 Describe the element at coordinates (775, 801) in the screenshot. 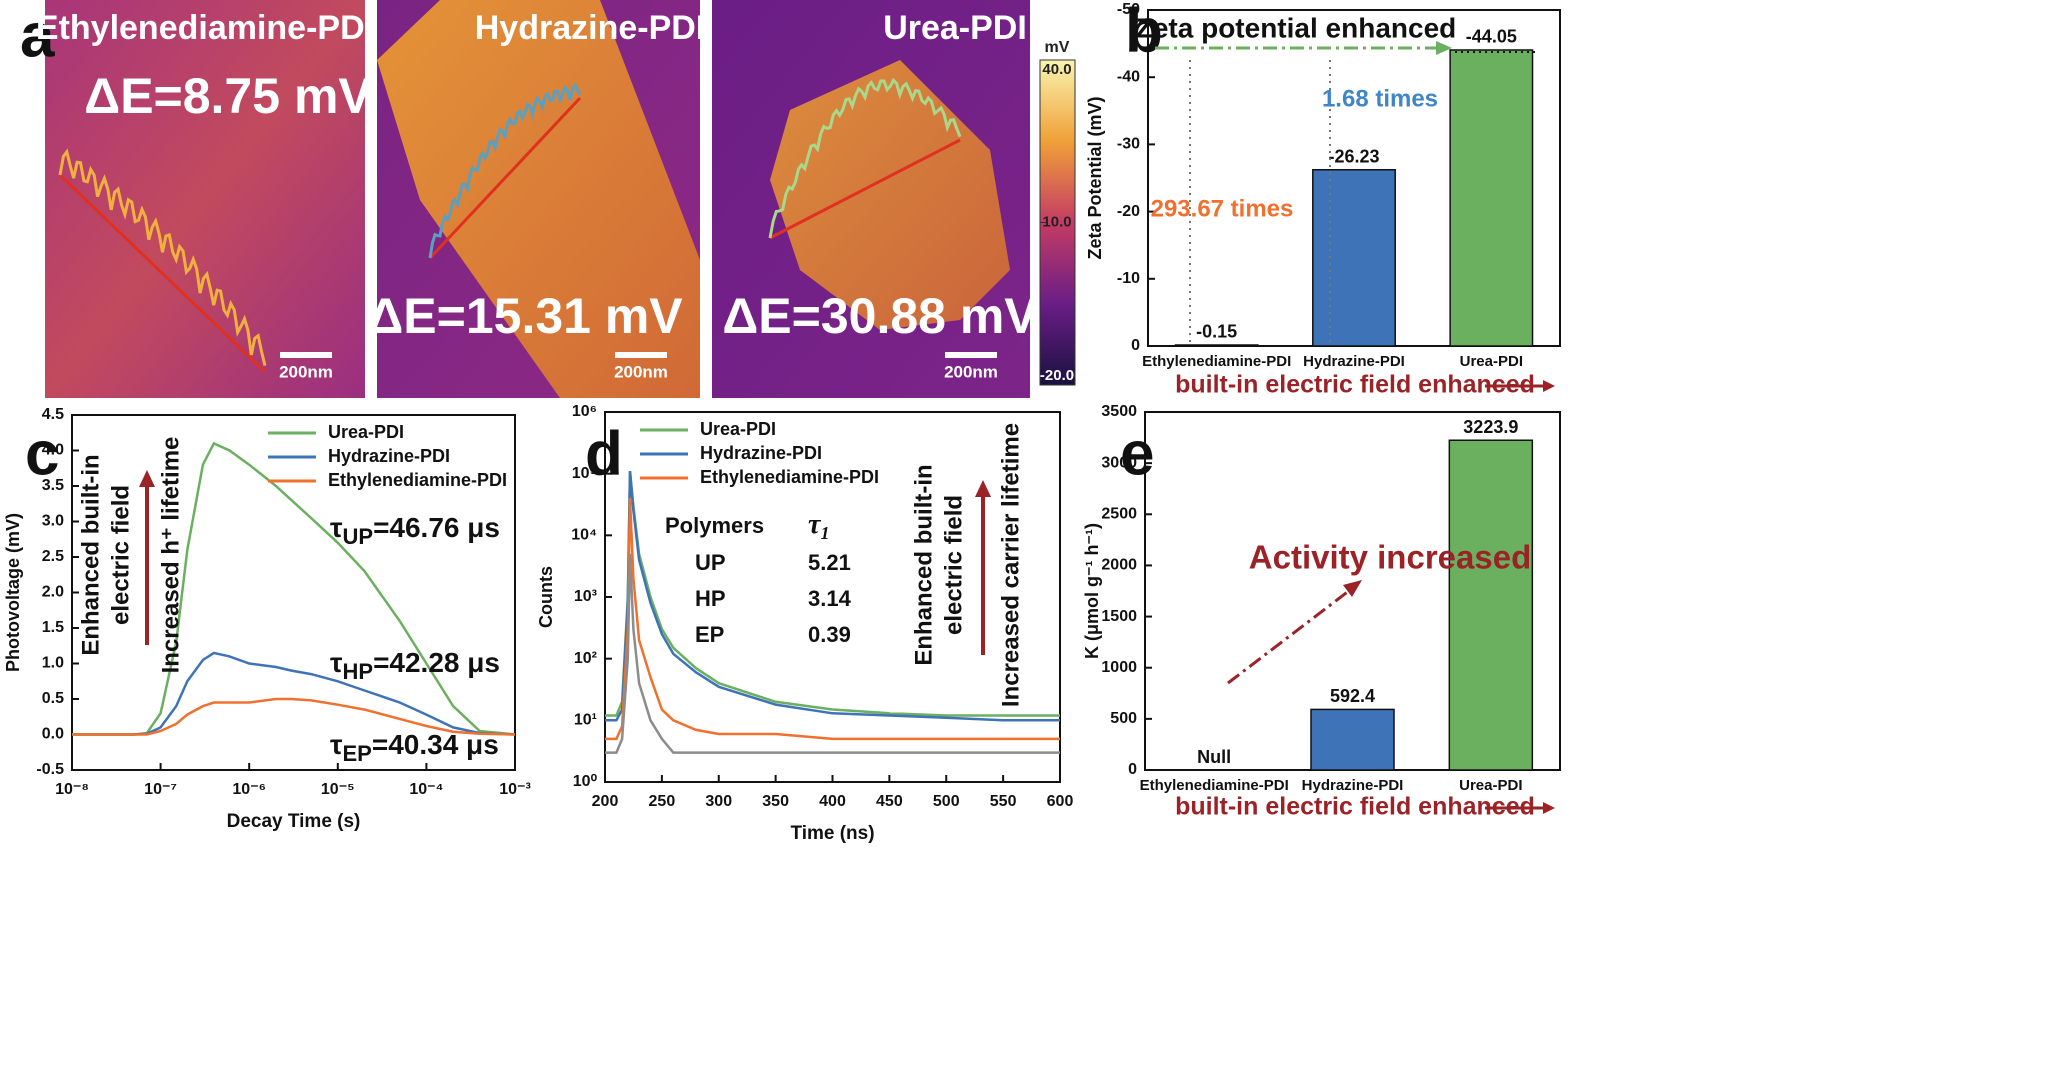

I see `x-tick-label: 350` at that location.